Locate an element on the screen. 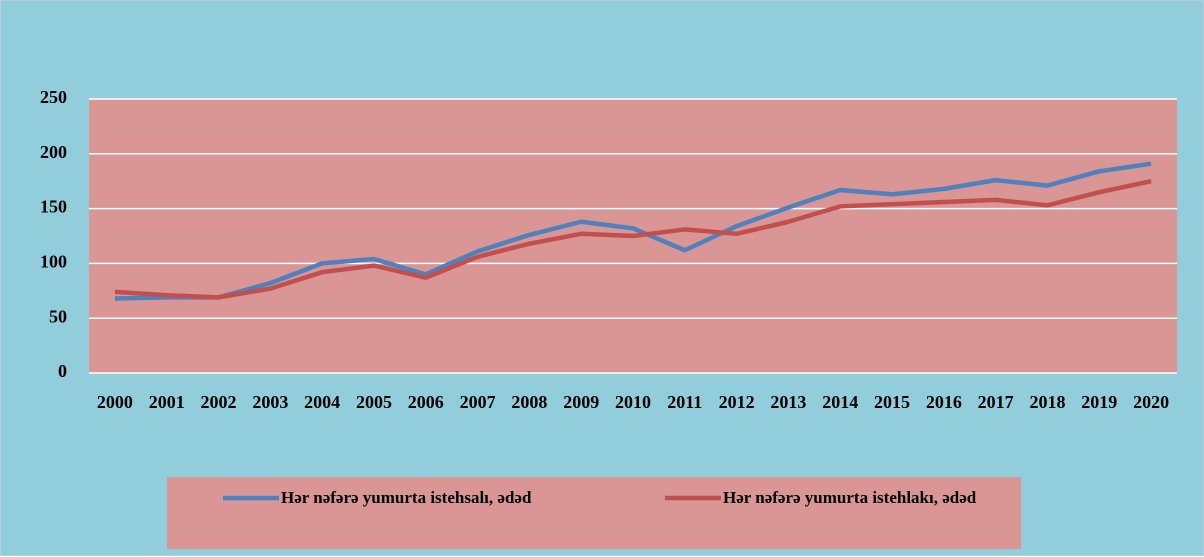  legend-label: Hər nəfərə yumurta istehlakı, ədəd is located at coordinates (850, 497).